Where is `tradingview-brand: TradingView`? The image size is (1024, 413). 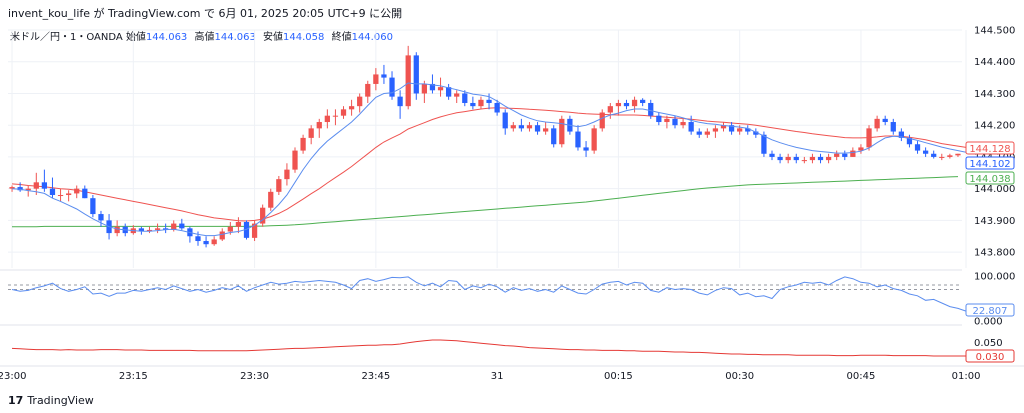
tradingview-brand: TradingView is located at coordinates (60, 400).